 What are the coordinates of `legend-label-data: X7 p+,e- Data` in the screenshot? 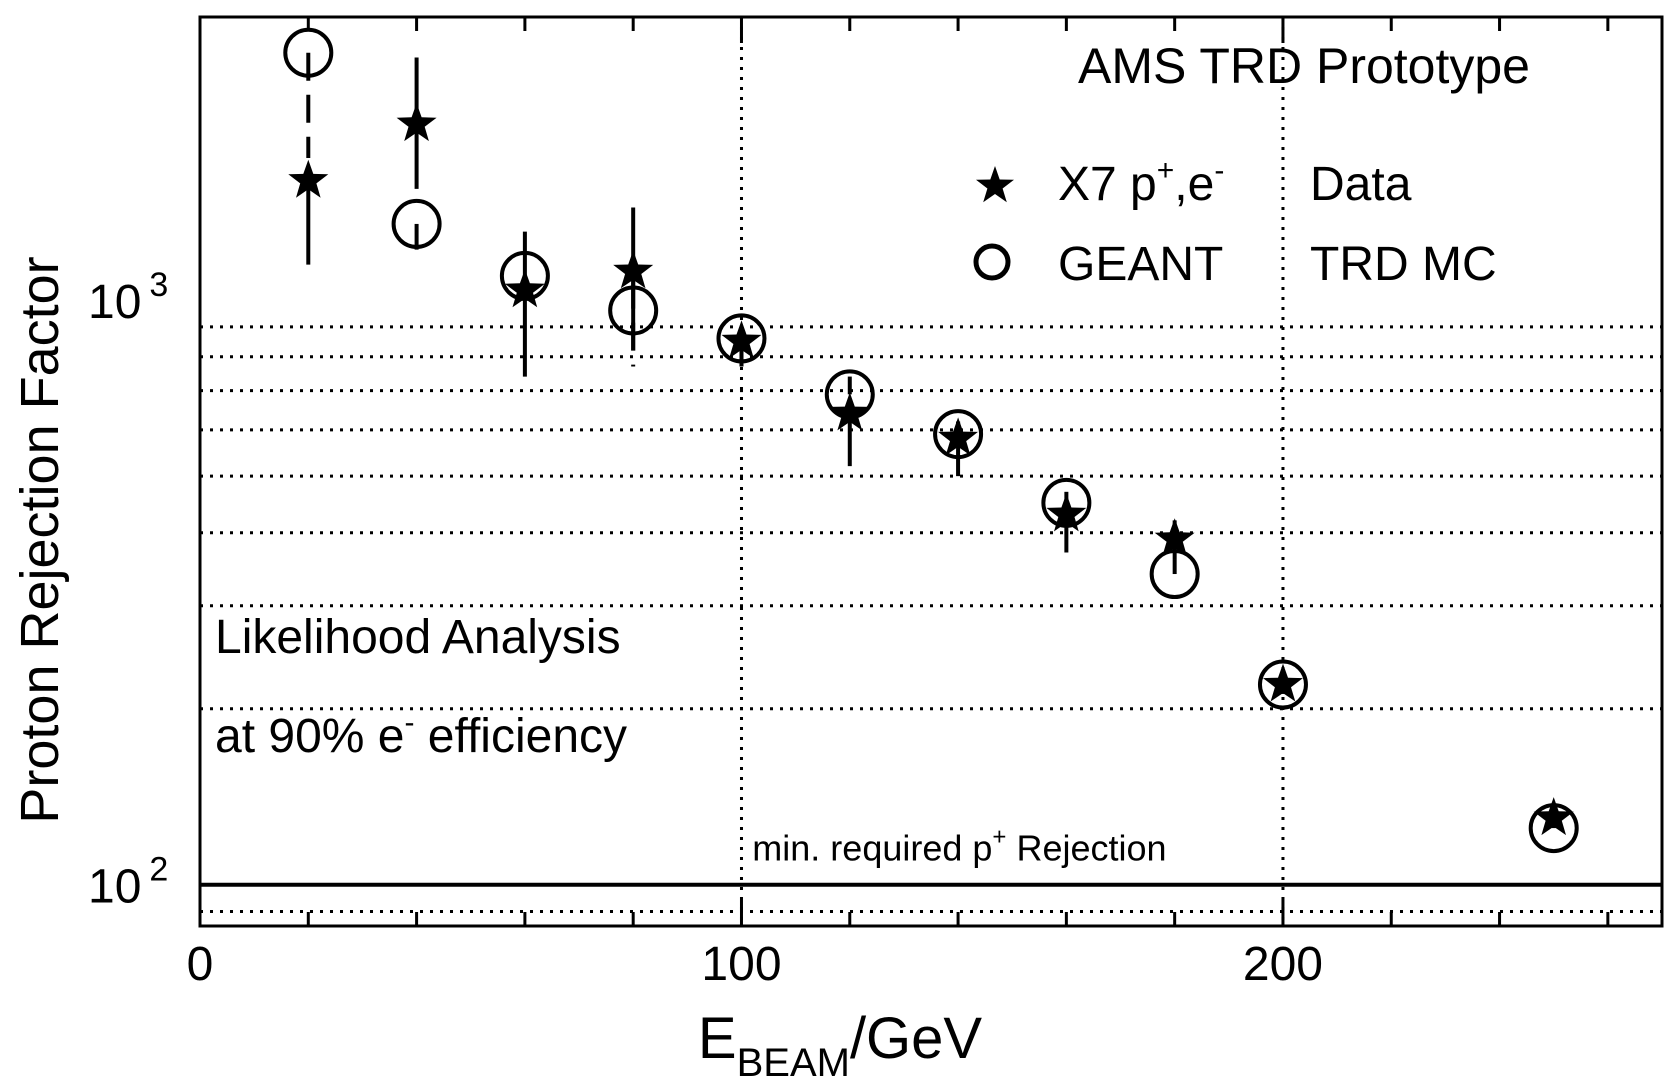 It's located at (1235, 182).